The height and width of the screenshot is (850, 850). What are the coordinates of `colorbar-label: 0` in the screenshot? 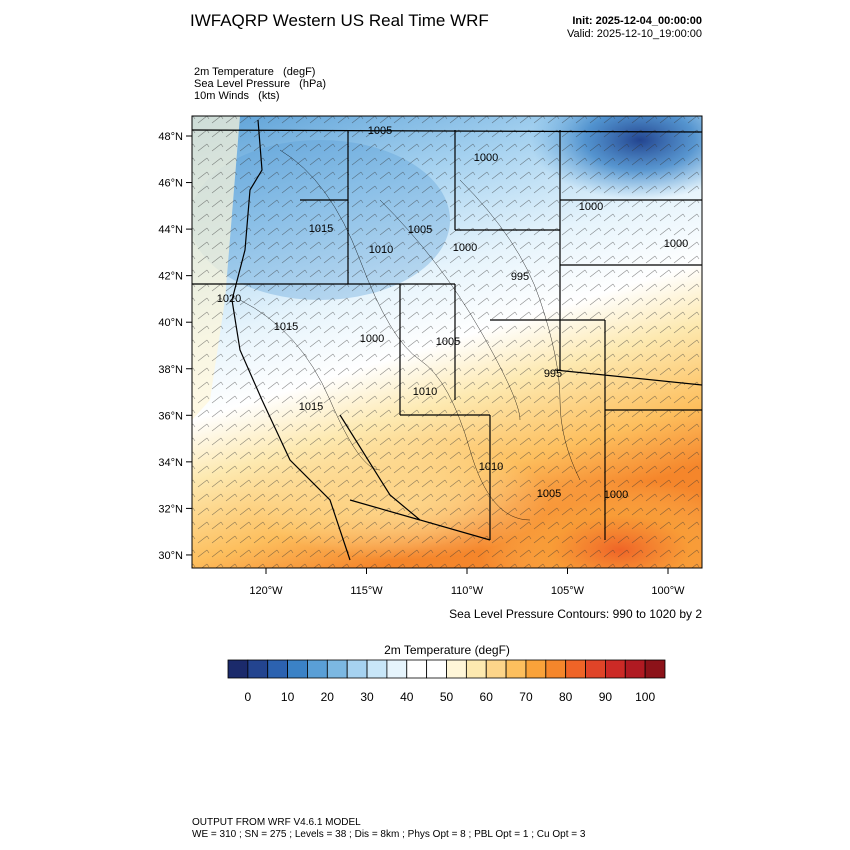 It's located at (248, 697).